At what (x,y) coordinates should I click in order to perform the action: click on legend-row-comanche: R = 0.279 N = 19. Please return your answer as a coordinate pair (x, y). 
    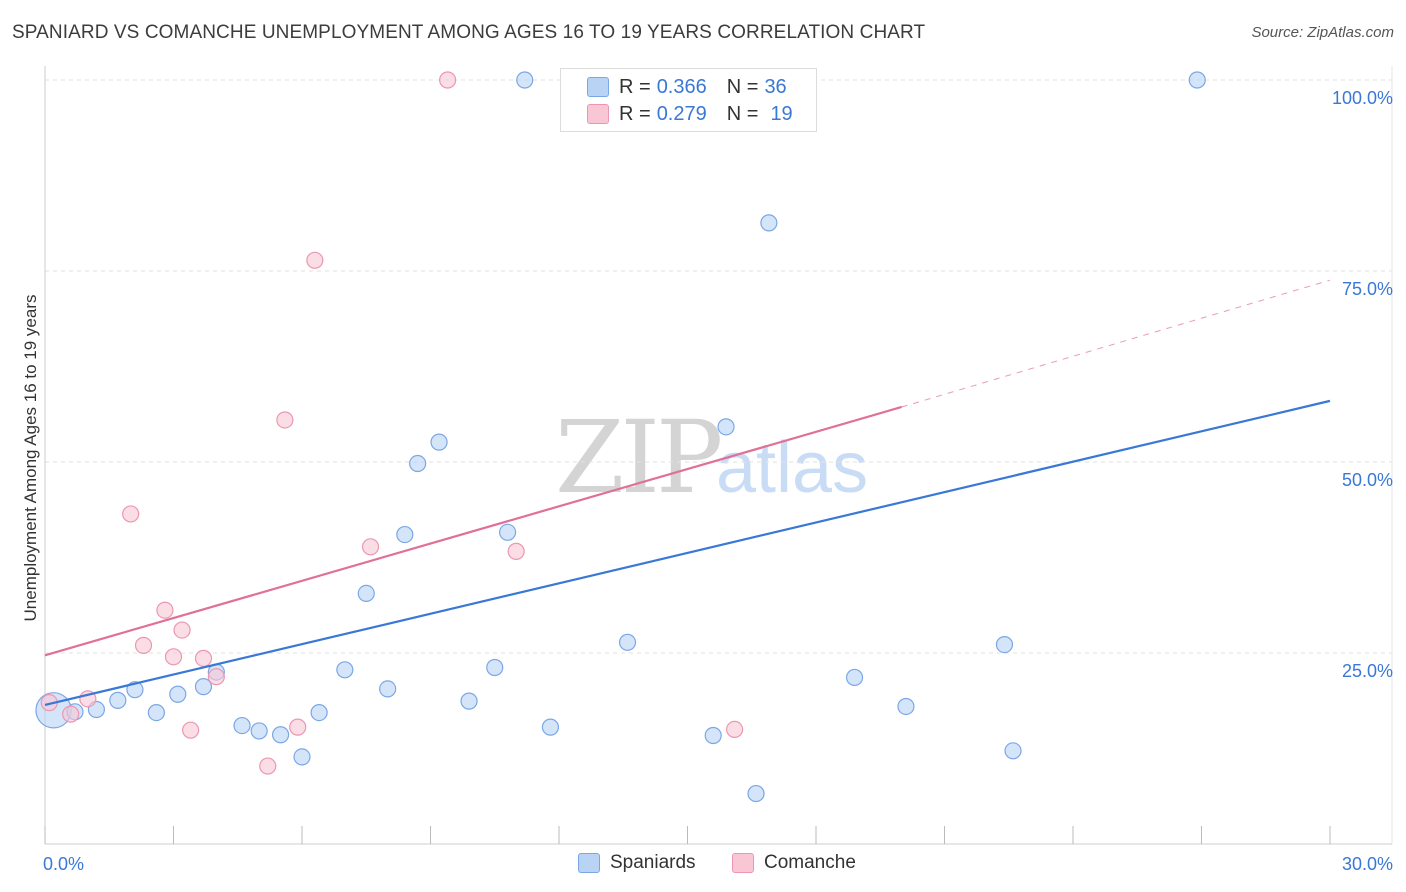
    Looking at the image, I should click on (690, 114).